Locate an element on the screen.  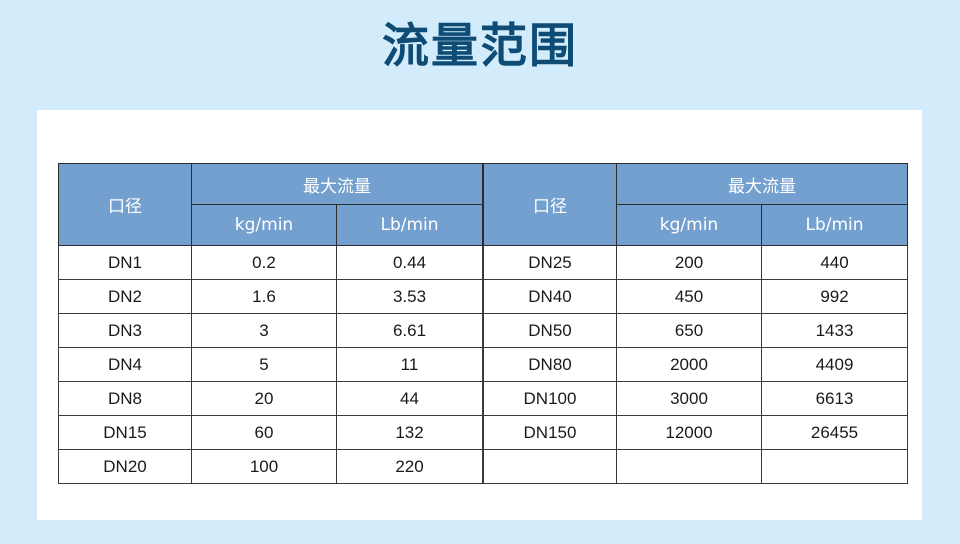
cell-kg-min: 100 is located at coordinates (264, 466).